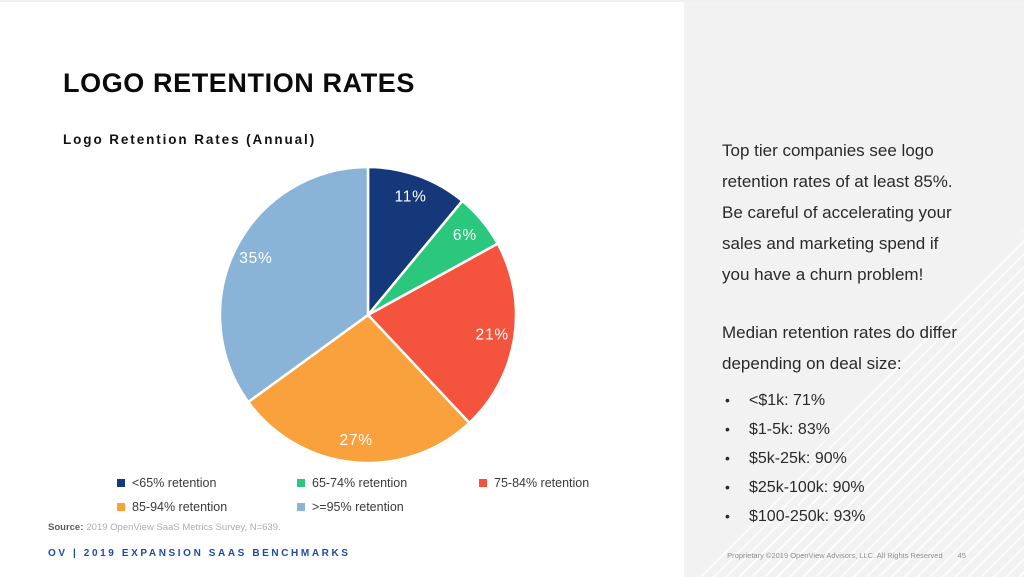 The height and width of the screenshot is (577, 1024). What do you see at coordinates (355, 440) in the screenshot?
I see `pie-slice-label: 27%` at bounding box center [355, 440].